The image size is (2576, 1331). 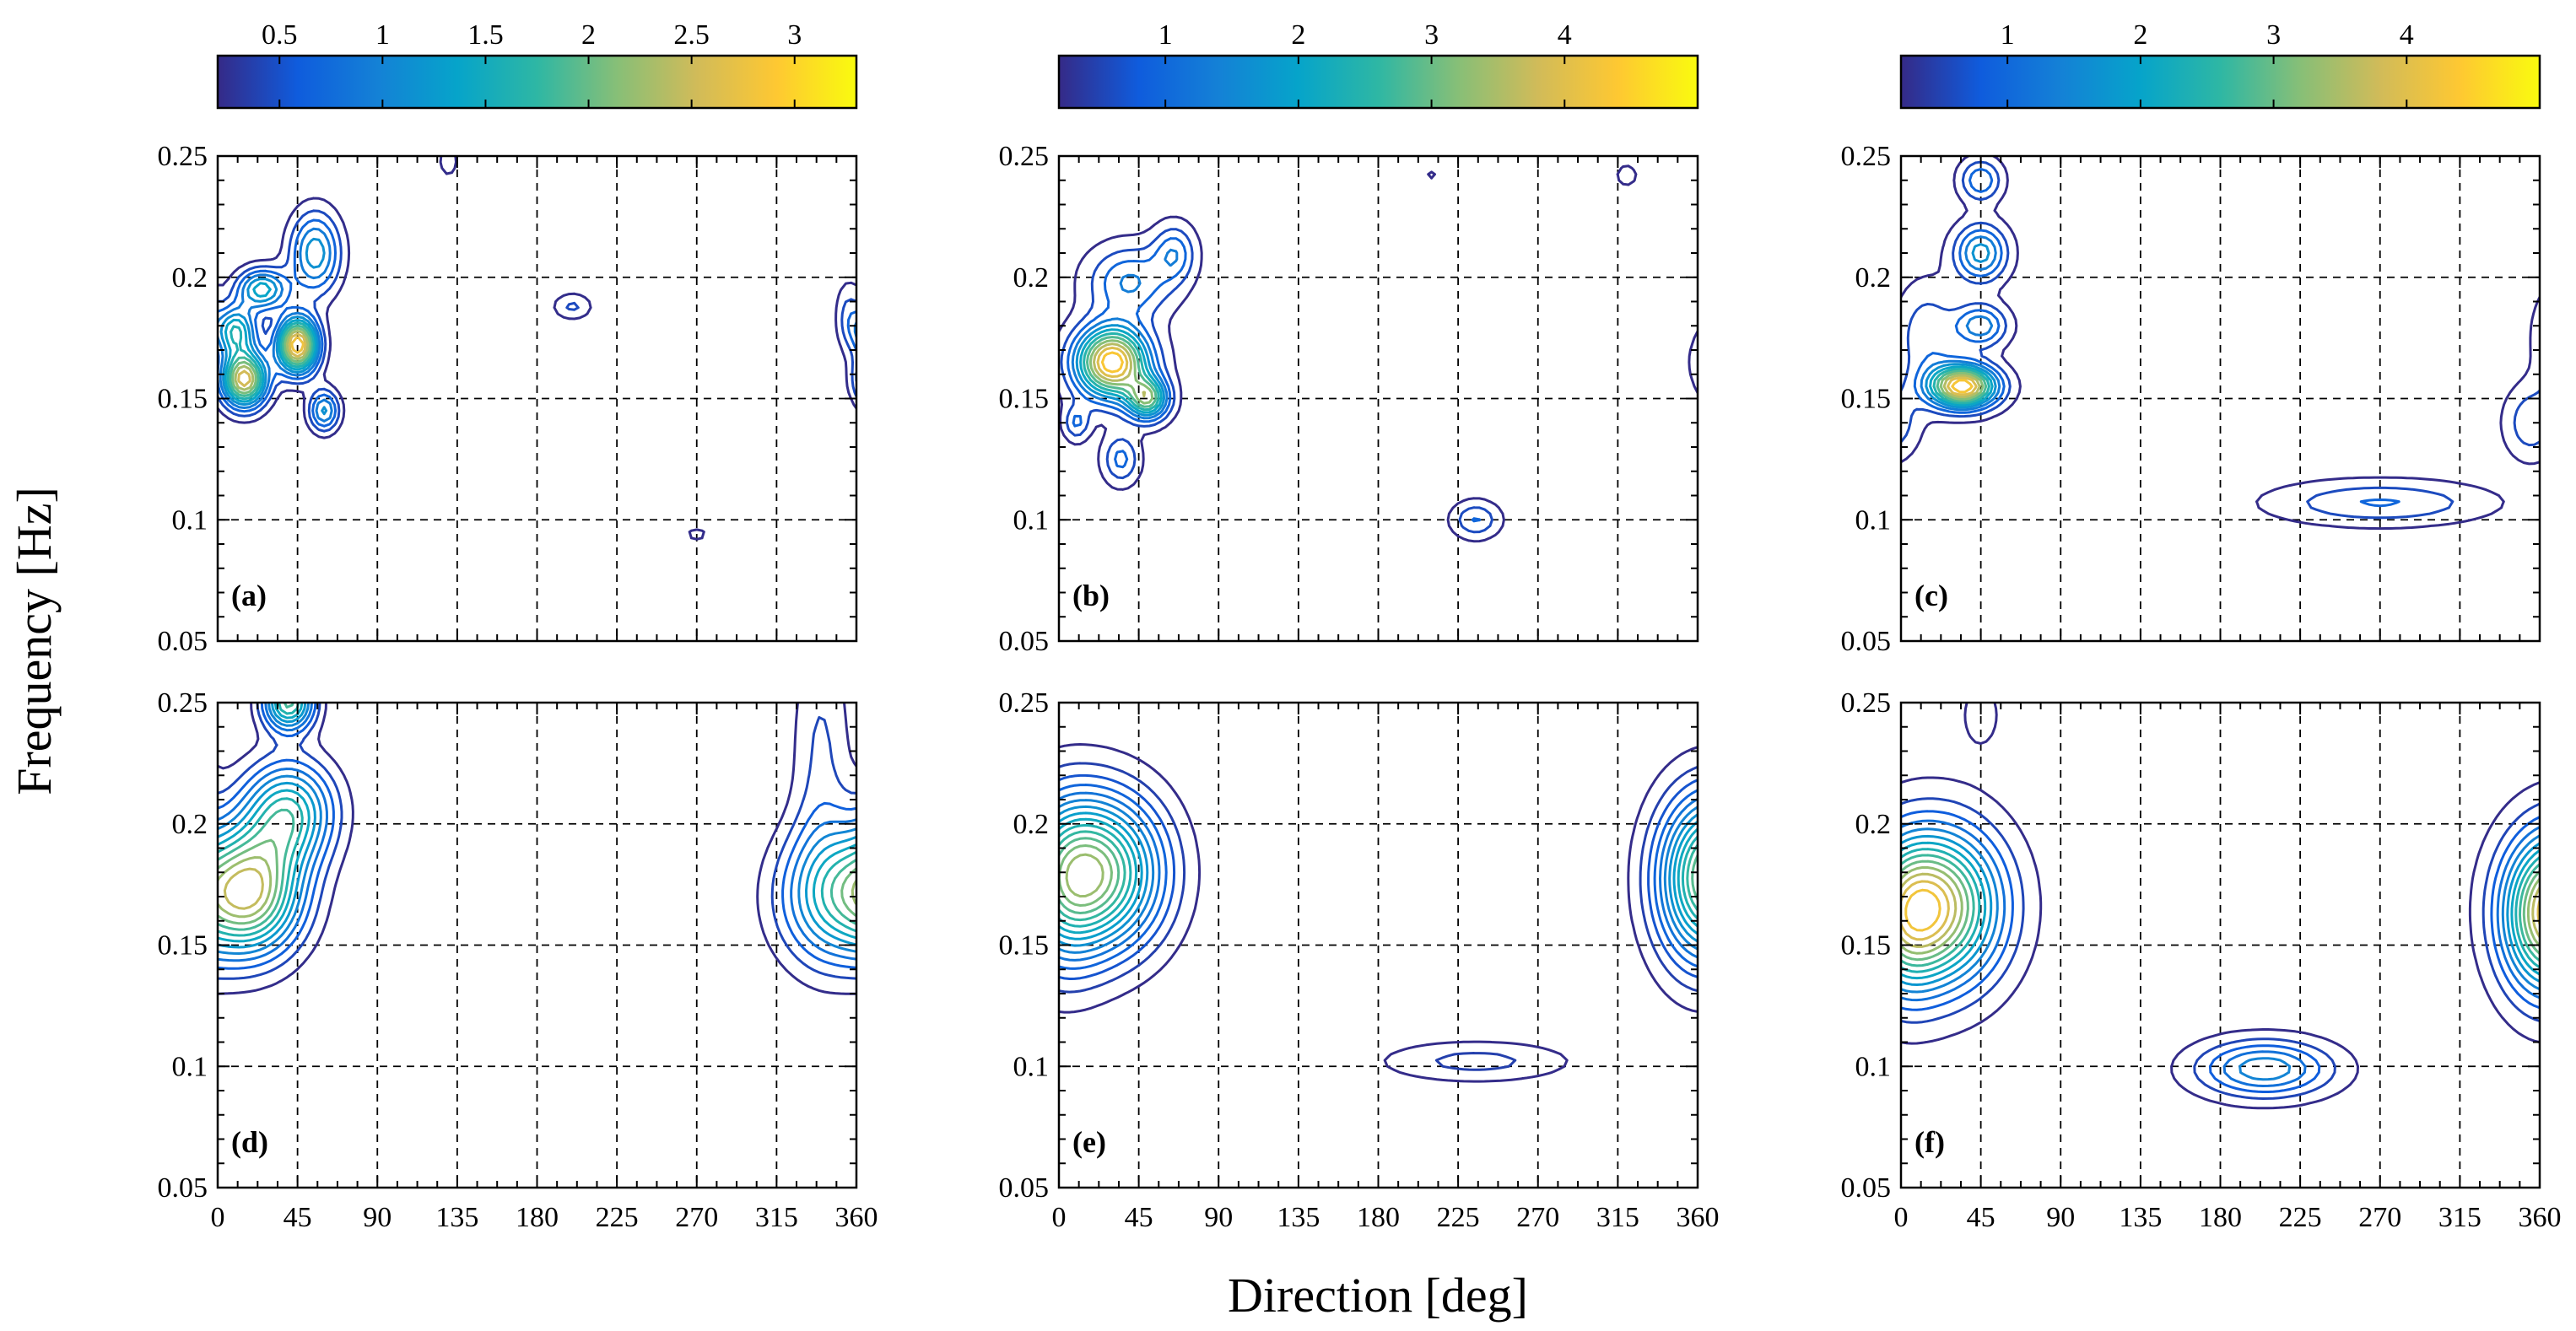 I want to click on panel-label: (d), so click(x=249, y=1142).